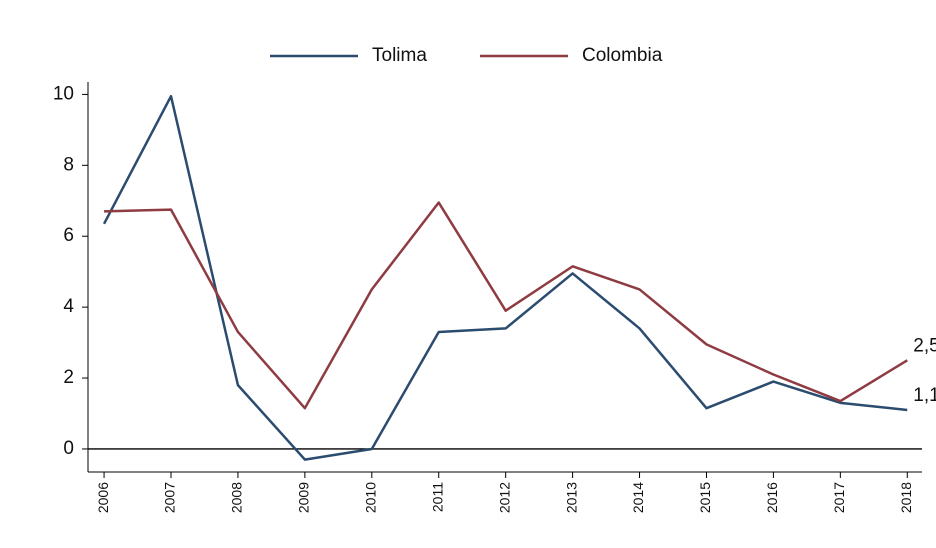  Describe the element at coordinates (68, 377) in the screenshot. I see `y-tick-label: 2` at that location.